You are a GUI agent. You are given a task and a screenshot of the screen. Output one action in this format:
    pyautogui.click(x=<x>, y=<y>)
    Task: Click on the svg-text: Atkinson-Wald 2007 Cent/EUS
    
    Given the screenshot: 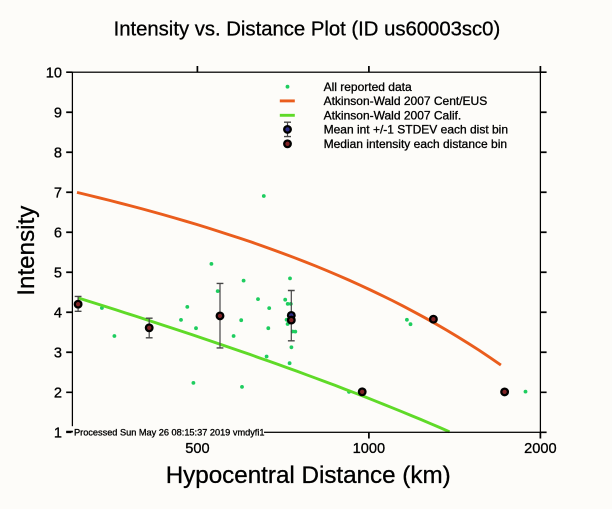 What is the action you would take?
    pyautogui.click(x=406, y=101)
    